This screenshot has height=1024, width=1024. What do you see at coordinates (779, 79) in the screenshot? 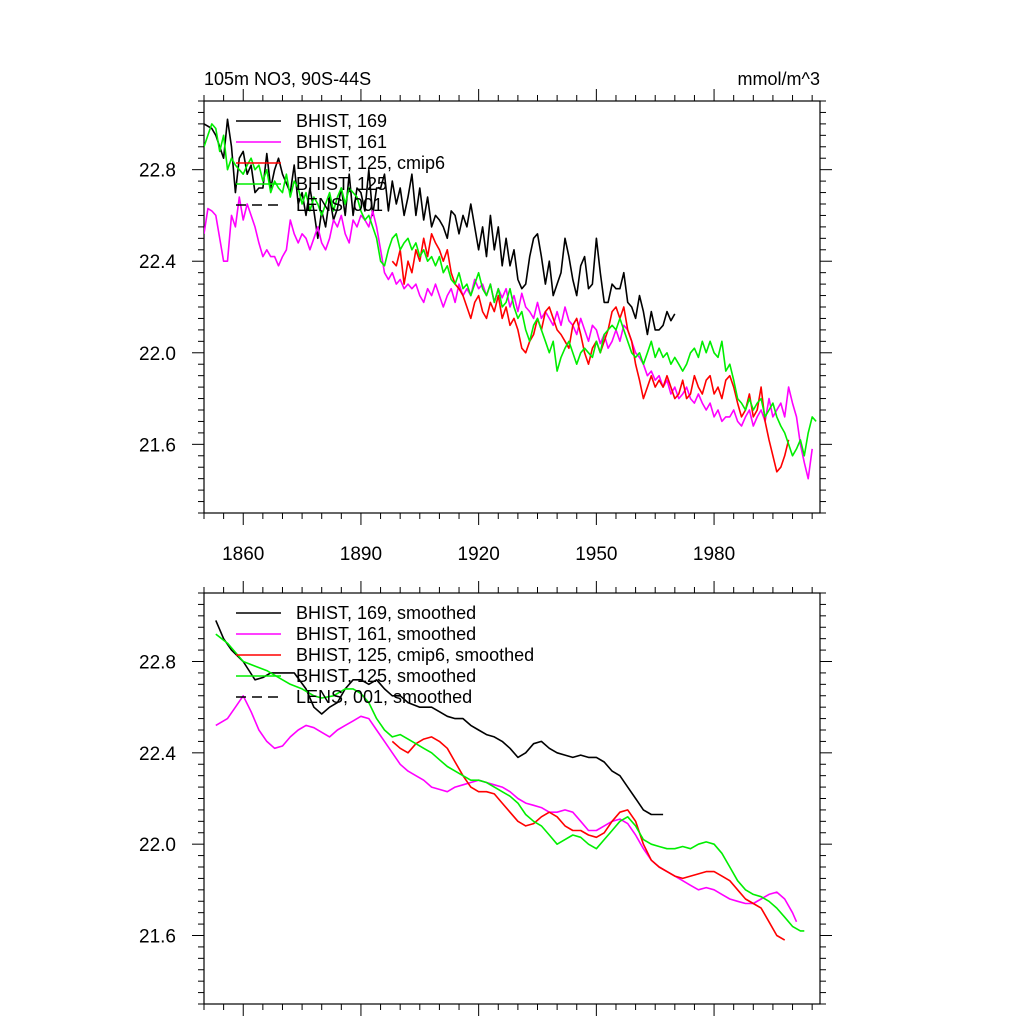
I see `figure-units: mmol/m^3` at bounding box center [779, 79].